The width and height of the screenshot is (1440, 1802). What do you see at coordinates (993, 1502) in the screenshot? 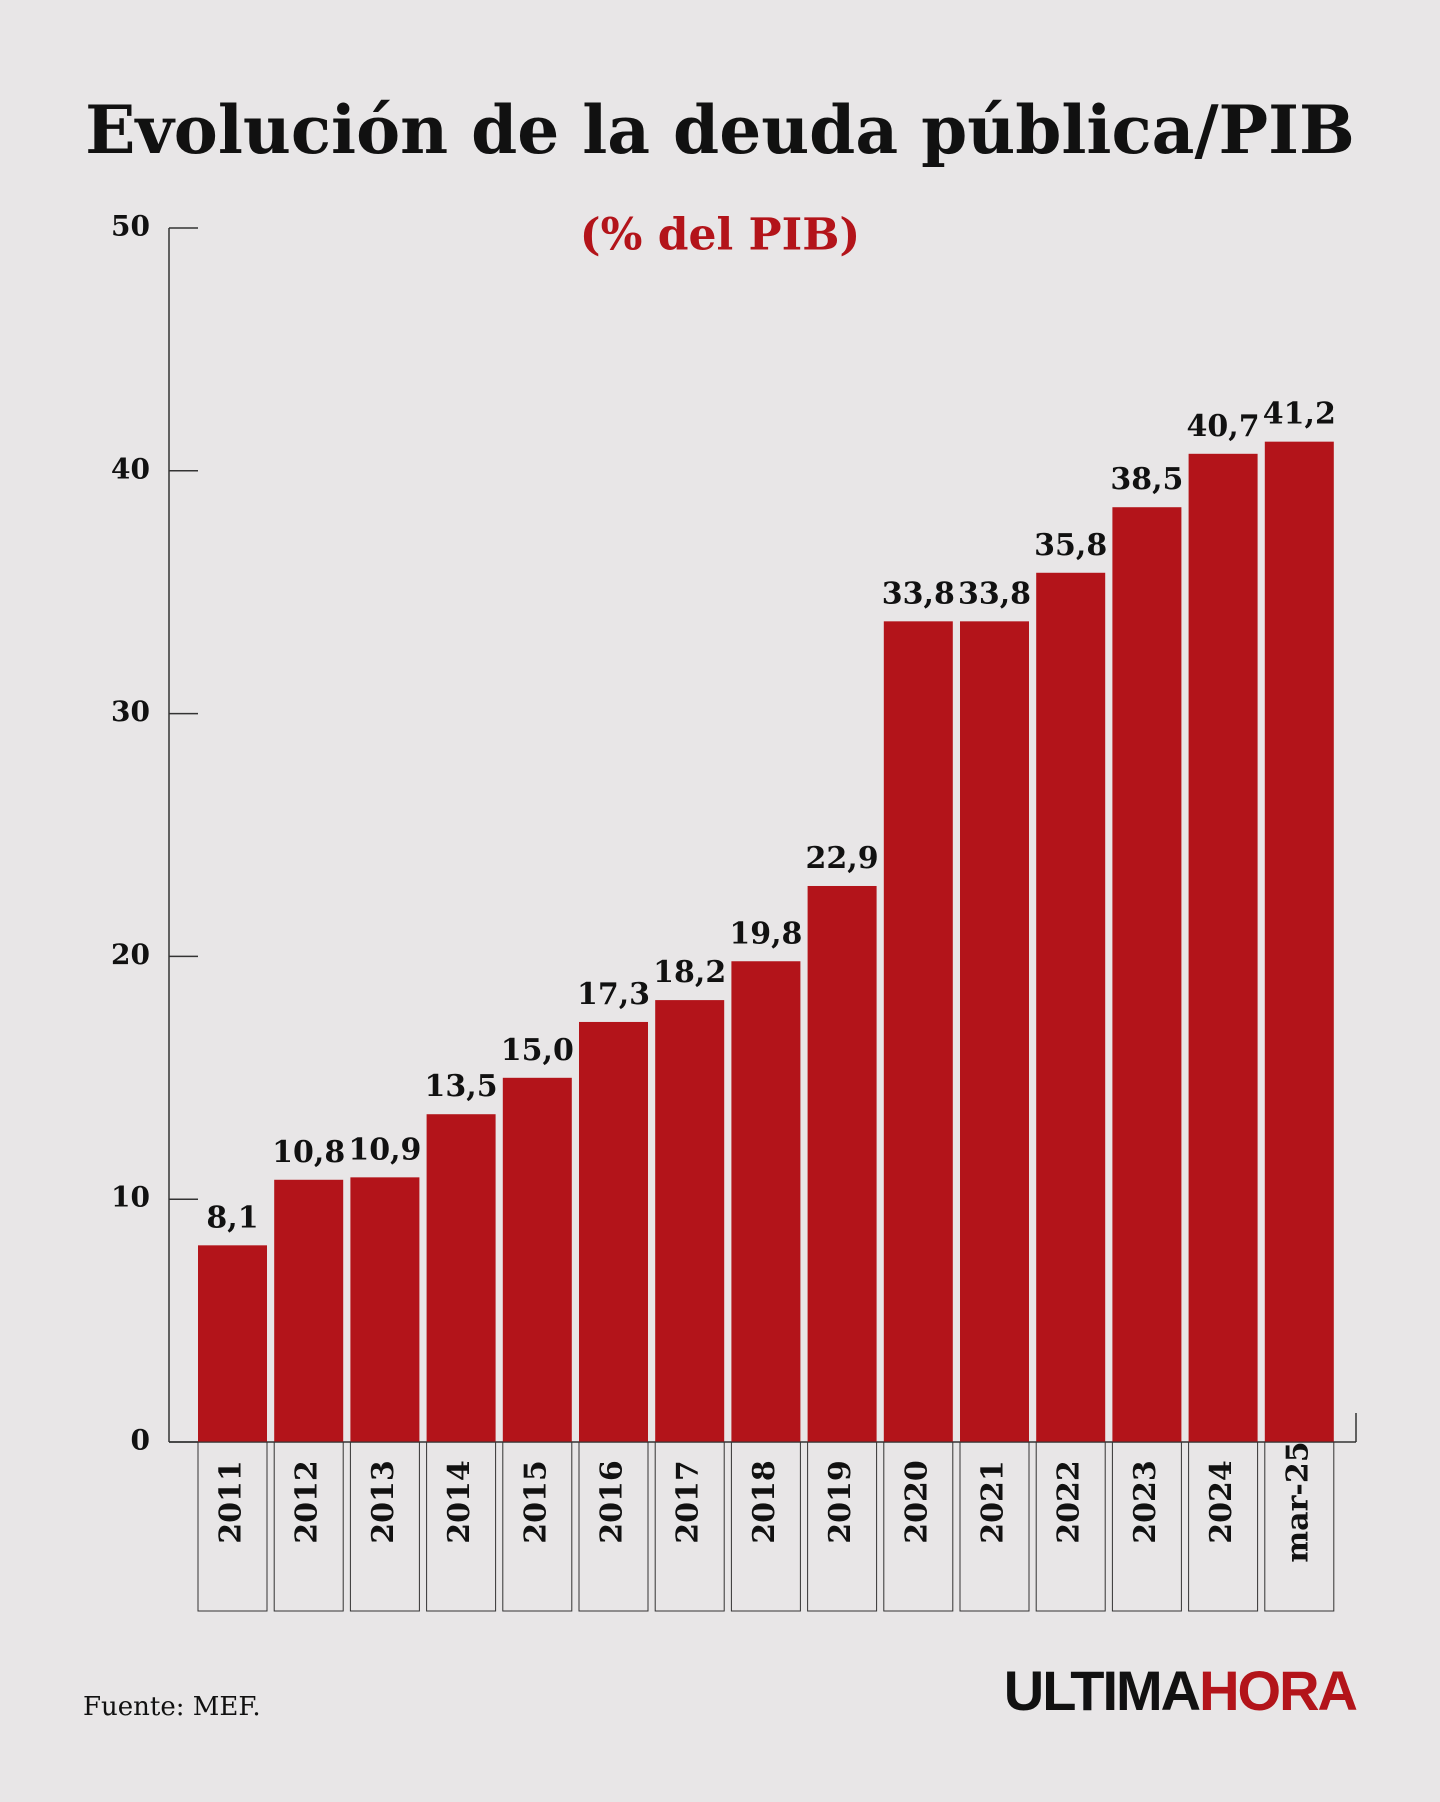
I see `x-tick-label: 2021` at bounding box center [993, 1502].